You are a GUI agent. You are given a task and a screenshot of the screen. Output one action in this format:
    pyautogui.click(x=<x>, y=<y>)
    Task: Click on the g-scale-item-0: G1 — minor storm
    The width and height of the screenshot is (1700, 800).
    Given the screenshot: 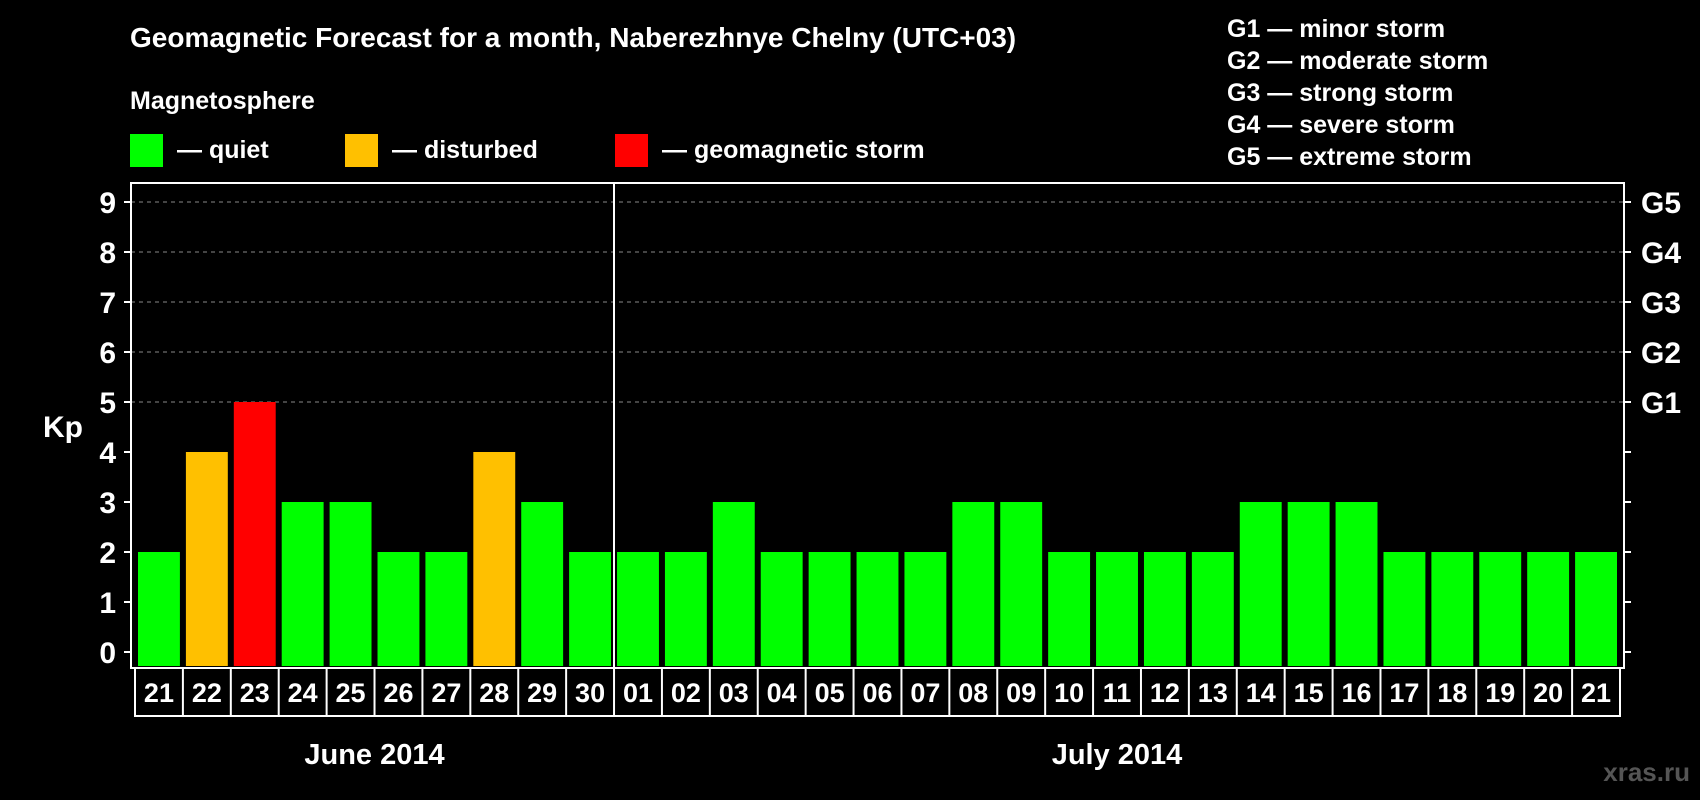 What is the action you would take?
    pyautogui.click(x=1336, y=29)
    